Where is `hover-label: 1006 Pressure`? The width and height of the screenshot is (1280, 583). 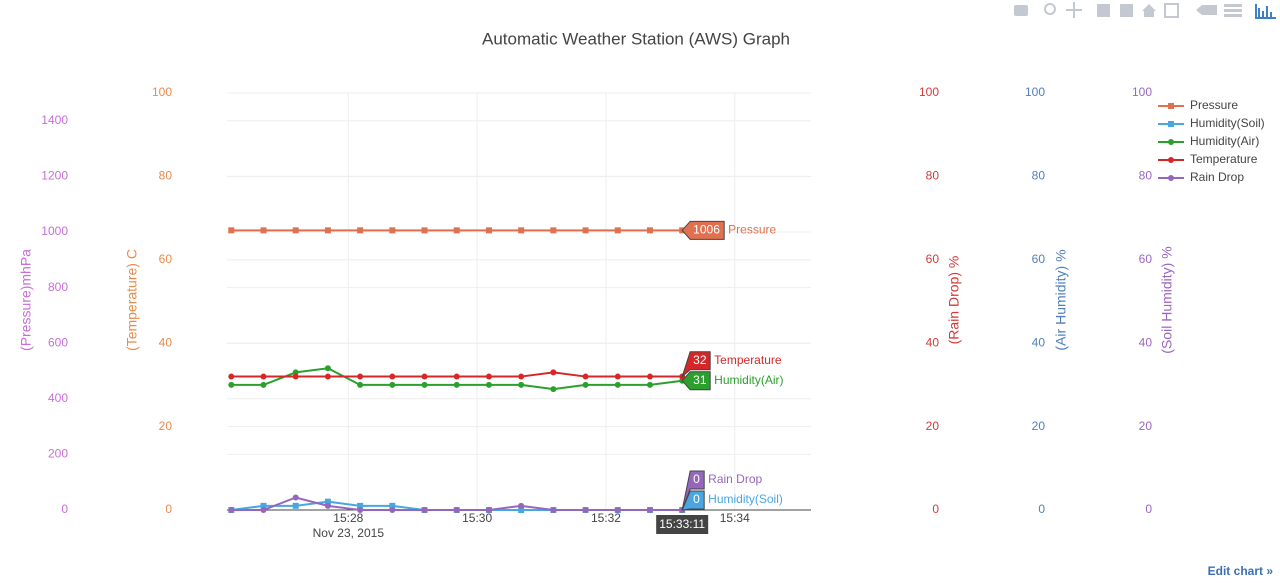
hover-label: 1006 Pressure is located at coordinates (729, 230).